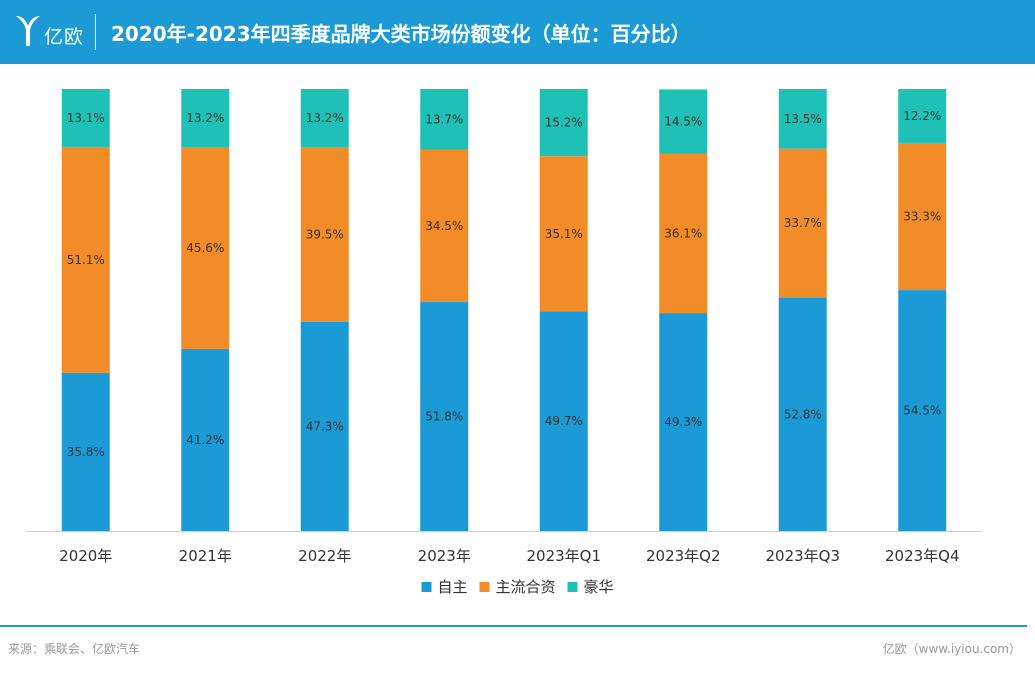  Describe the element at coordinates (922, 556) in the screenshot. I see `x-tick-label: 2023年Q4` at that location.